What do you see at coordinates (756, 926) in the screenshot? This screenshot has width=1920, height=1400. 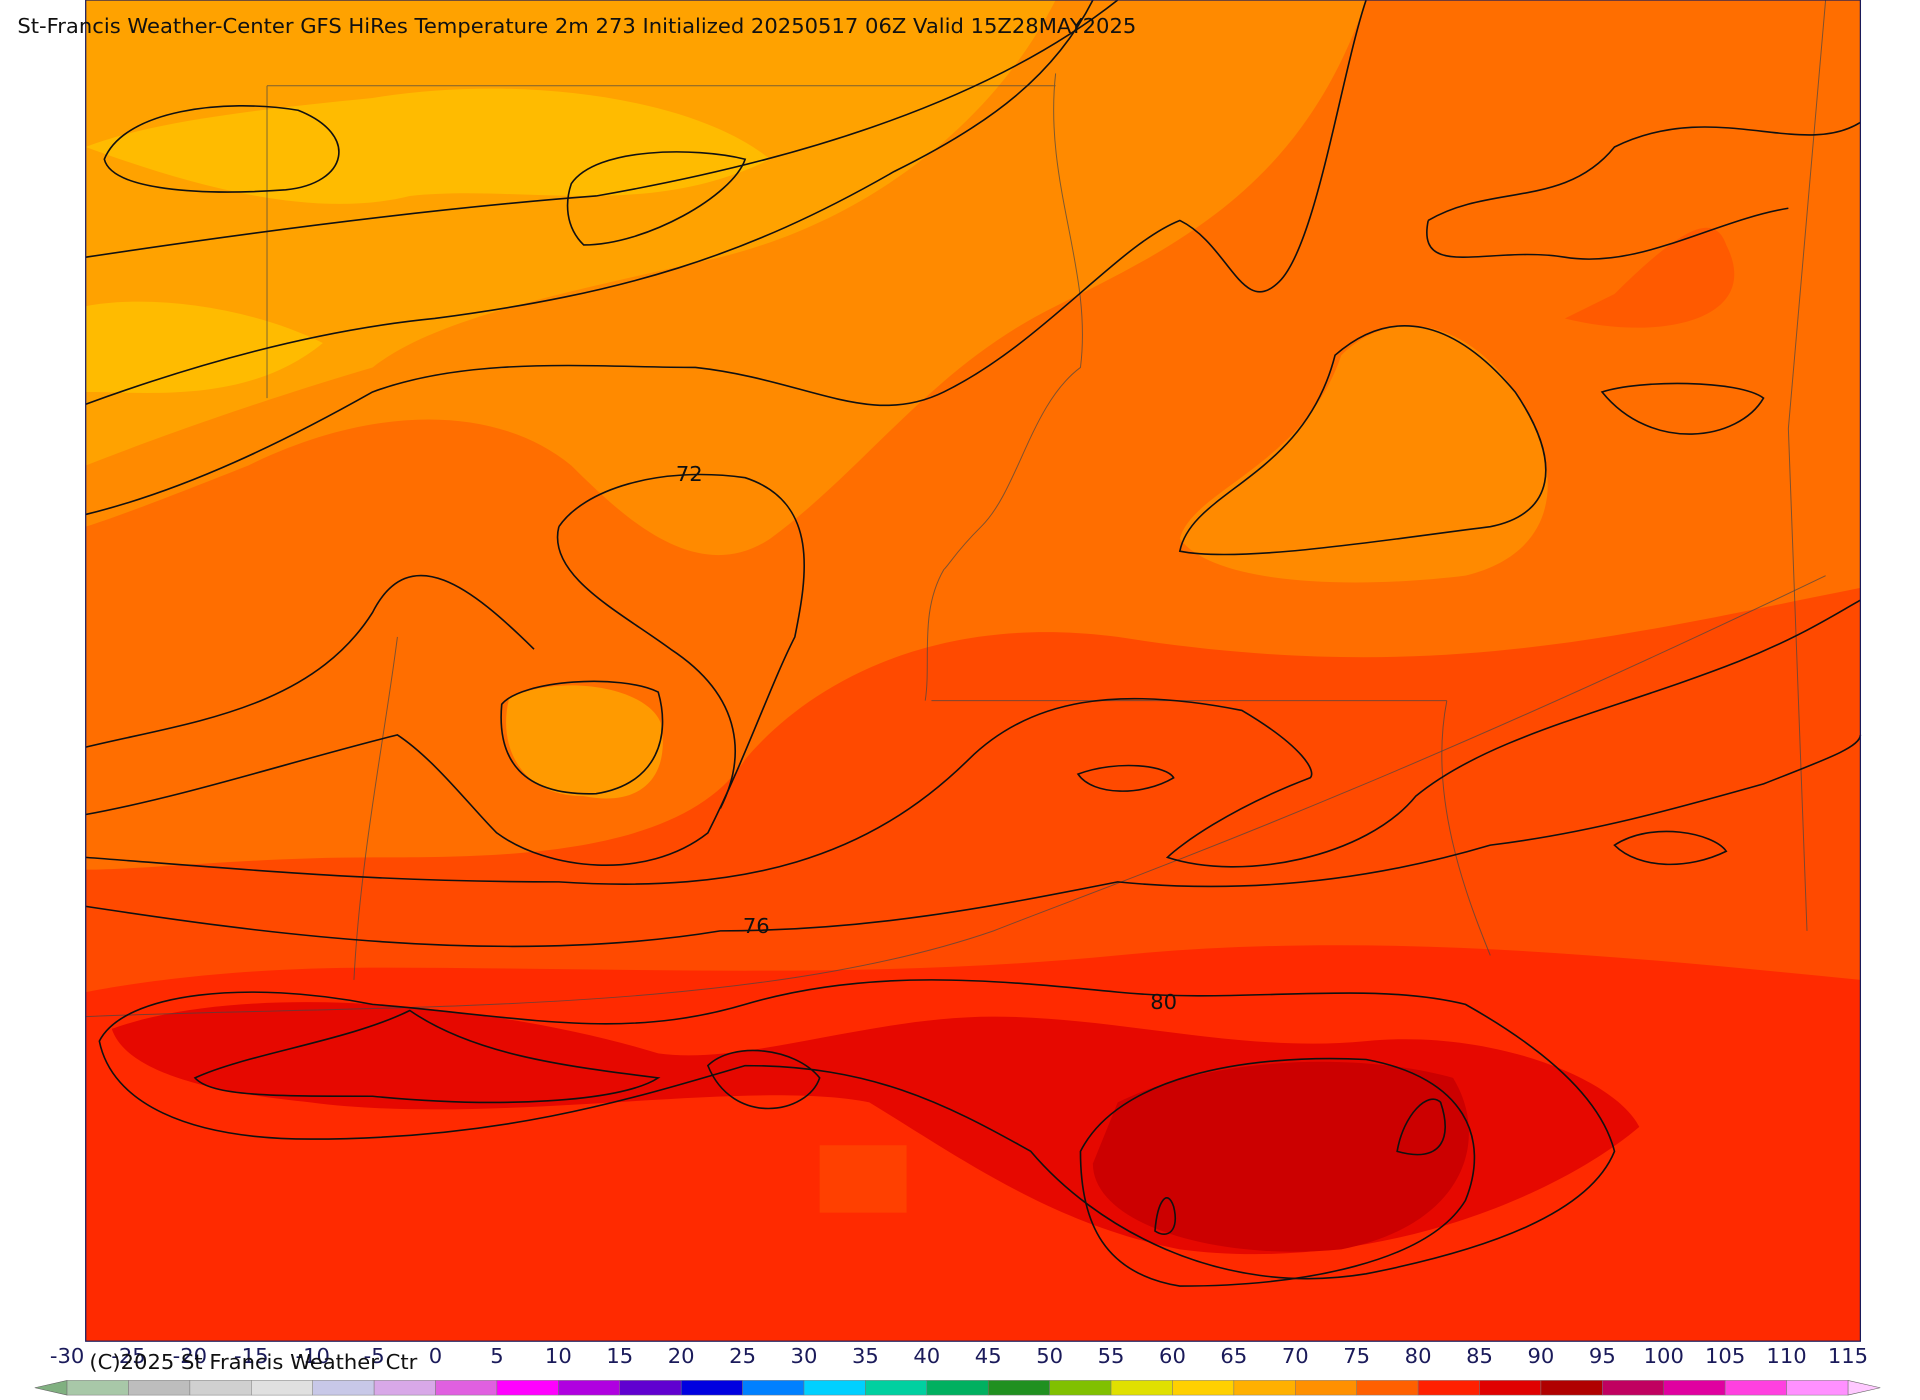 I see `contour-label: 76` at bounding box center [756, 926].